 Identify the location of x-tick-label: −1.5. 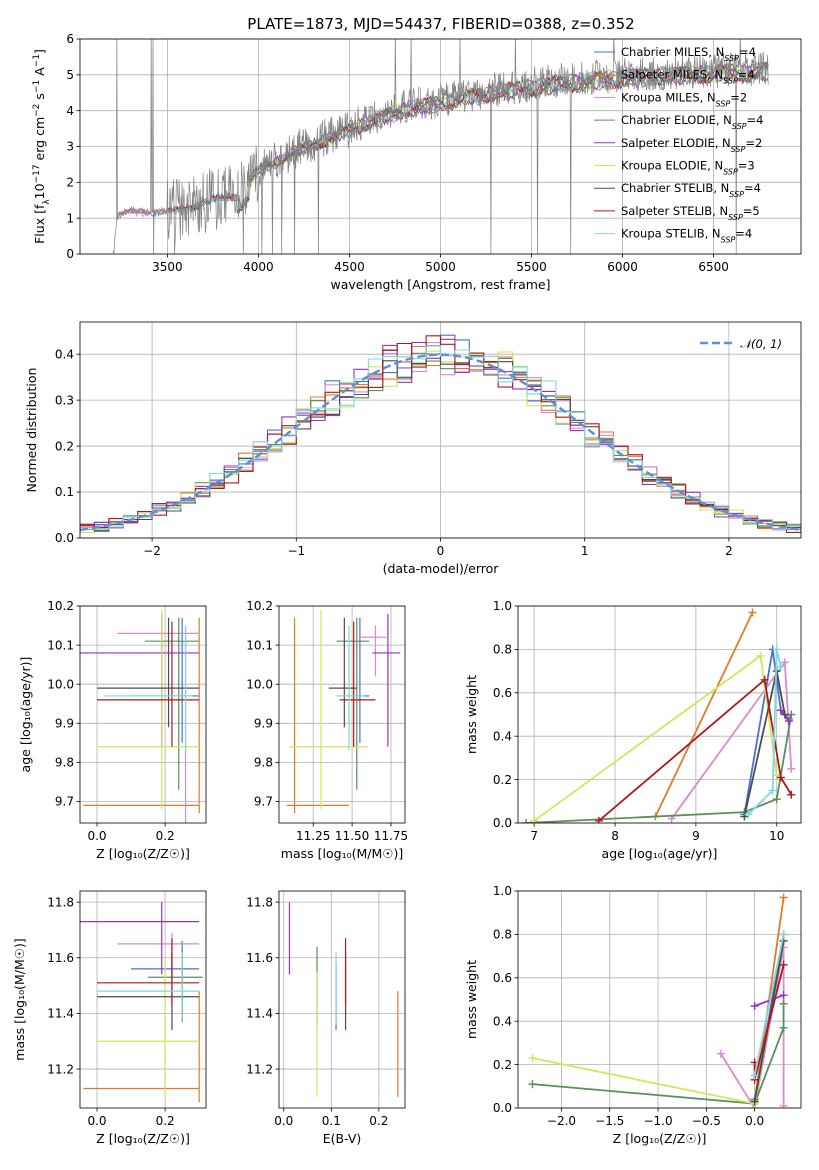
(609, 1121).